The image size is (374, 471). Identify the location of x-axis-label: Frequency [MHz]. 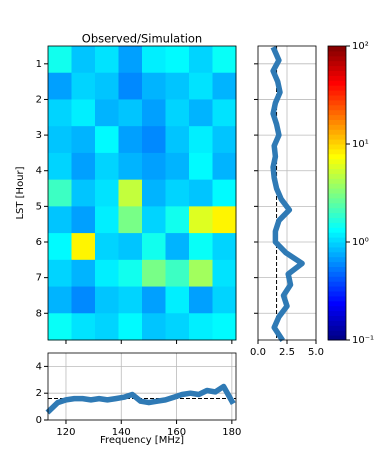
(142, 440).